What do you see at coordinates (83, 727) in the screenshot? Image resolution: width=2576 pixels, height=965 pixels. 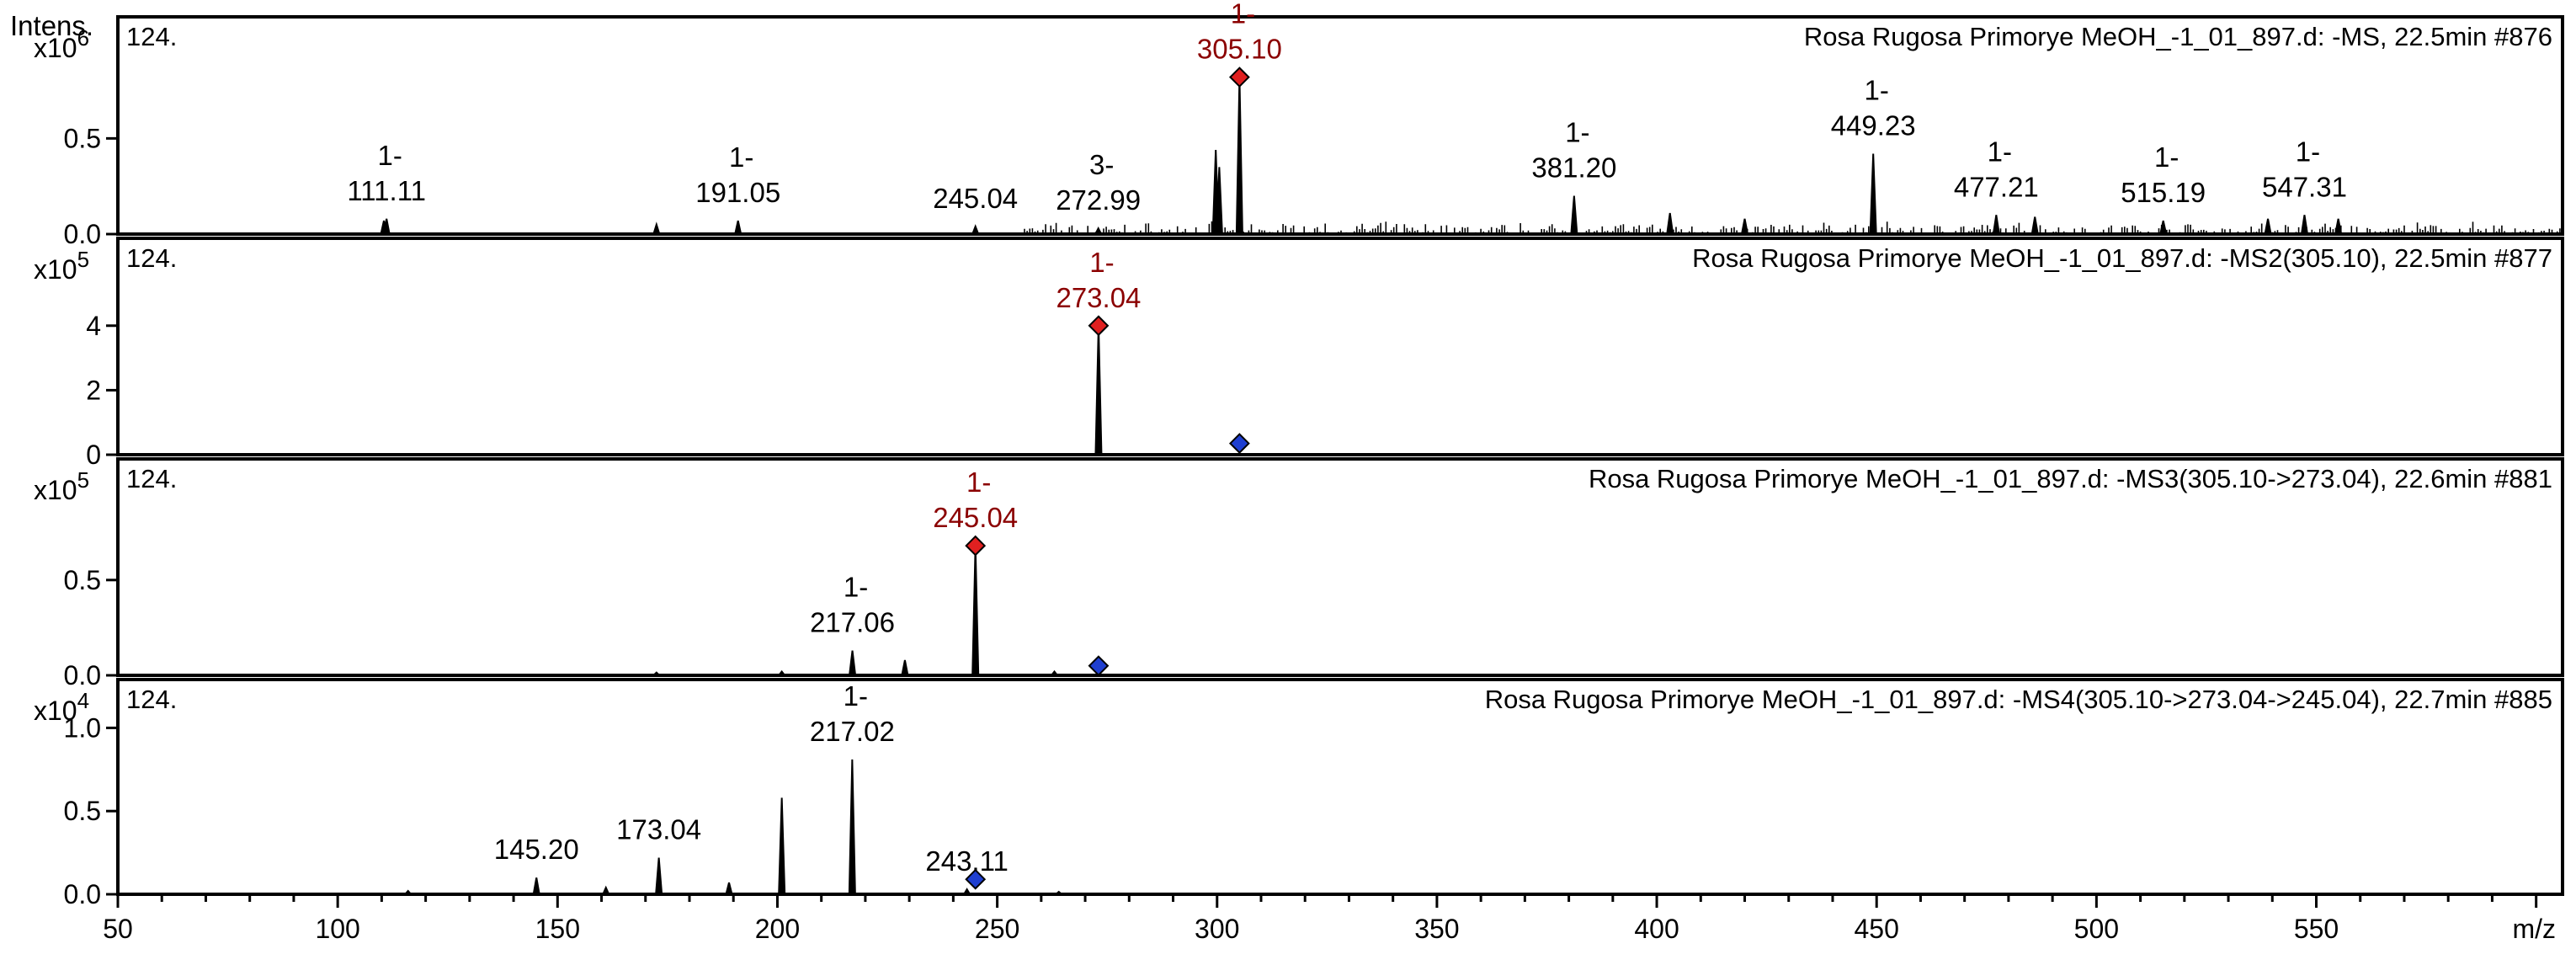 I see `y-tick-label-MS4: 1.0` at bounding box center [83, 727].